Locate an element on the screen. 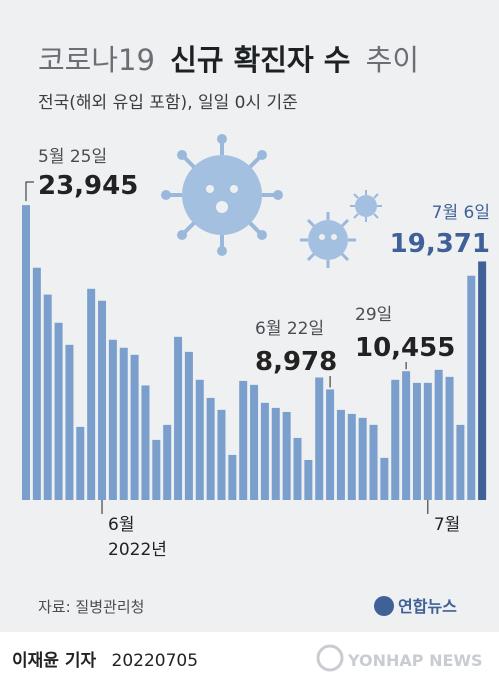 The height and width of the screenshot is (689, 499). year-label: 2022년 is located at coordinates (137, 550).